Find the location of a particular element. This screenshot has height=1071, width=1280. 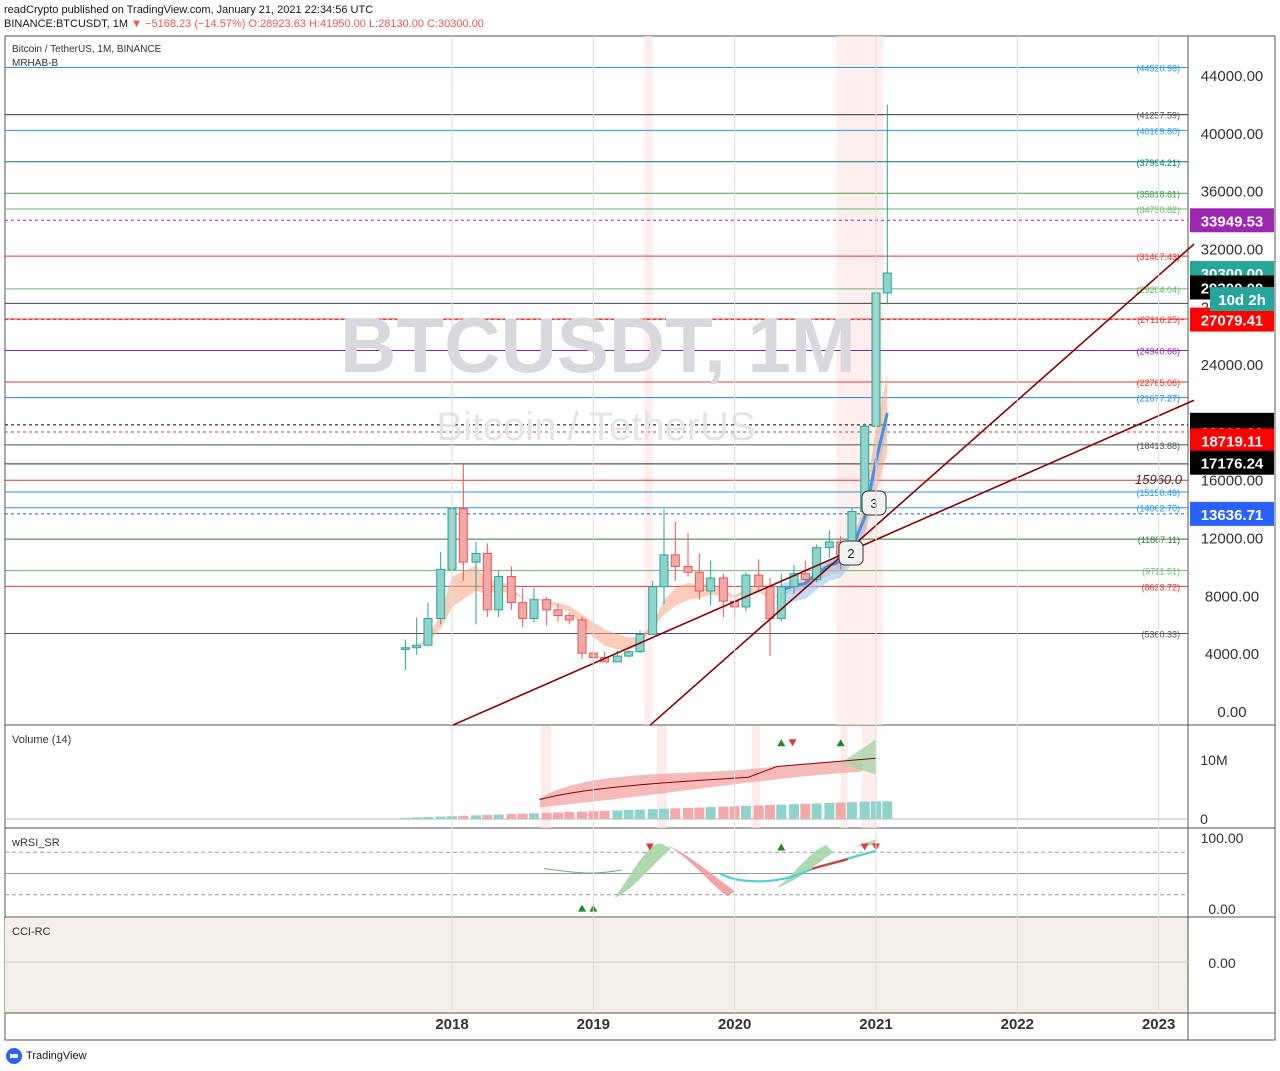

countdown-label: 10d 2h is located at coordinates (1242, 300).